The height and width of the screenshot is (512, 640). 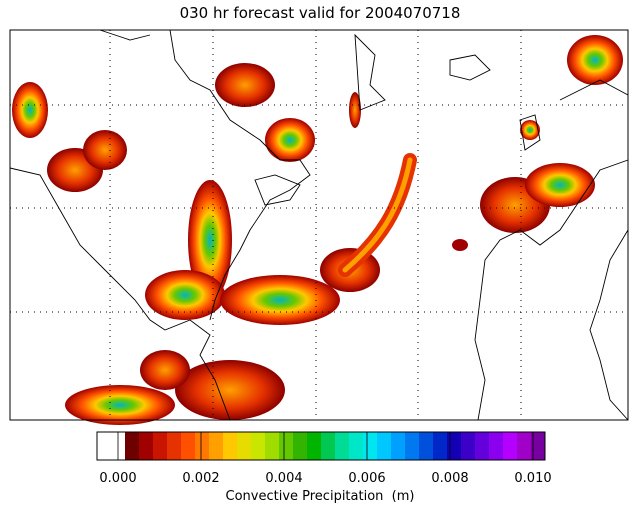 I want to click on colorbar-tick-label: 0.010, so click(x=532, y=478).